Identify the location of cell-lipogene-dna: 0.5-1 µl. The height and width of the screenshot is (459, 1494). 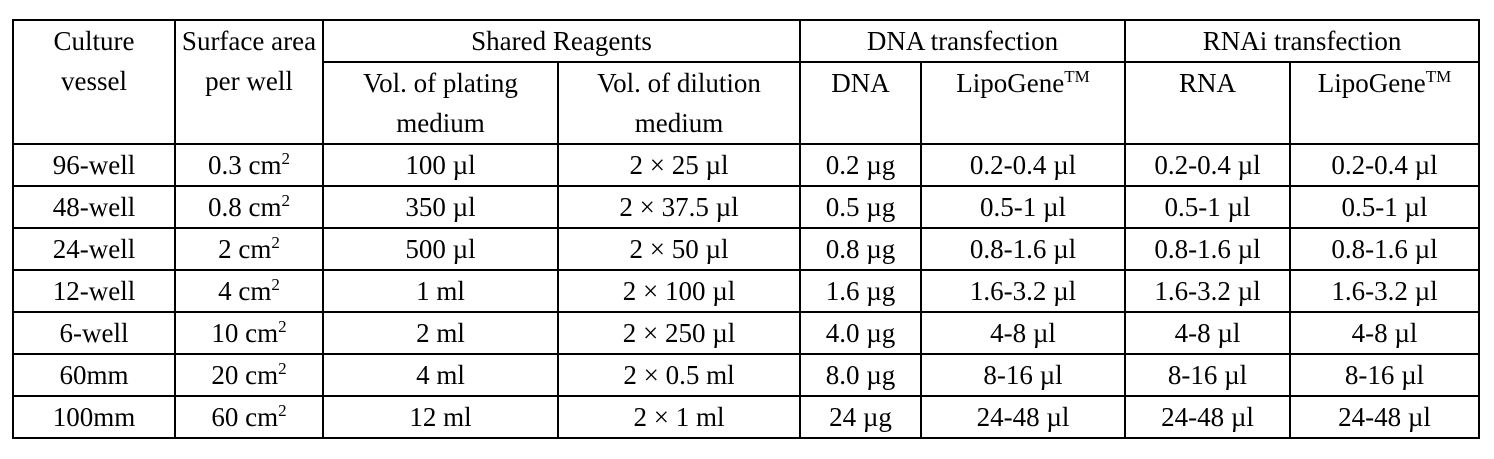
(1023, 207).